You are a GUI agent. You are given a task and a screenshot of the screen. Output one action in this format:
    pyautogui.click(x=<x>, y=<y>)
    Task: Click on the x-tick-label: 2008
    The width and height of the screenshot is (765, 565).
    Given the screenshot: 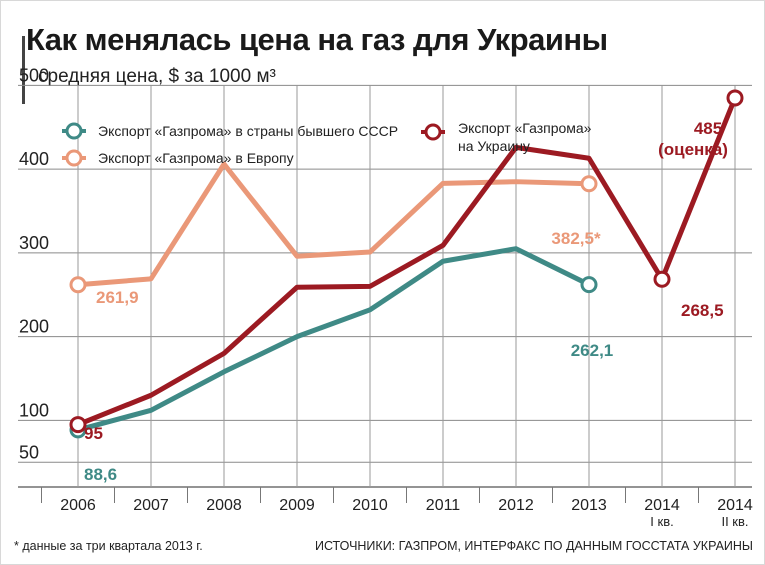 What is the action you would take?
    pyautogui.click(x=224, y=505)
    